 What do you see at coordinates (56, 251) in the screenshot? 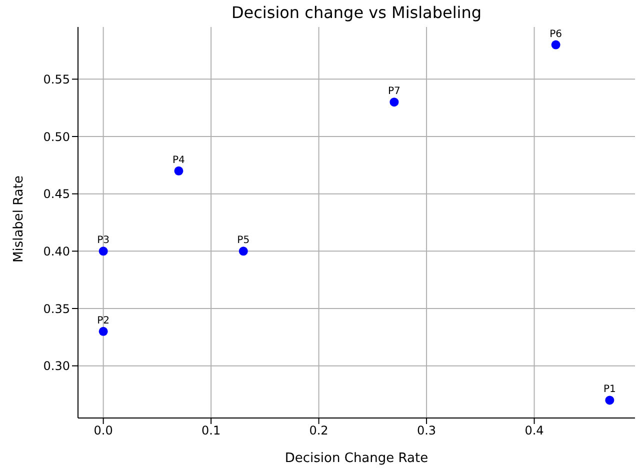
I see `y-tick-label: 0.40` at bounding box center [56, 251].